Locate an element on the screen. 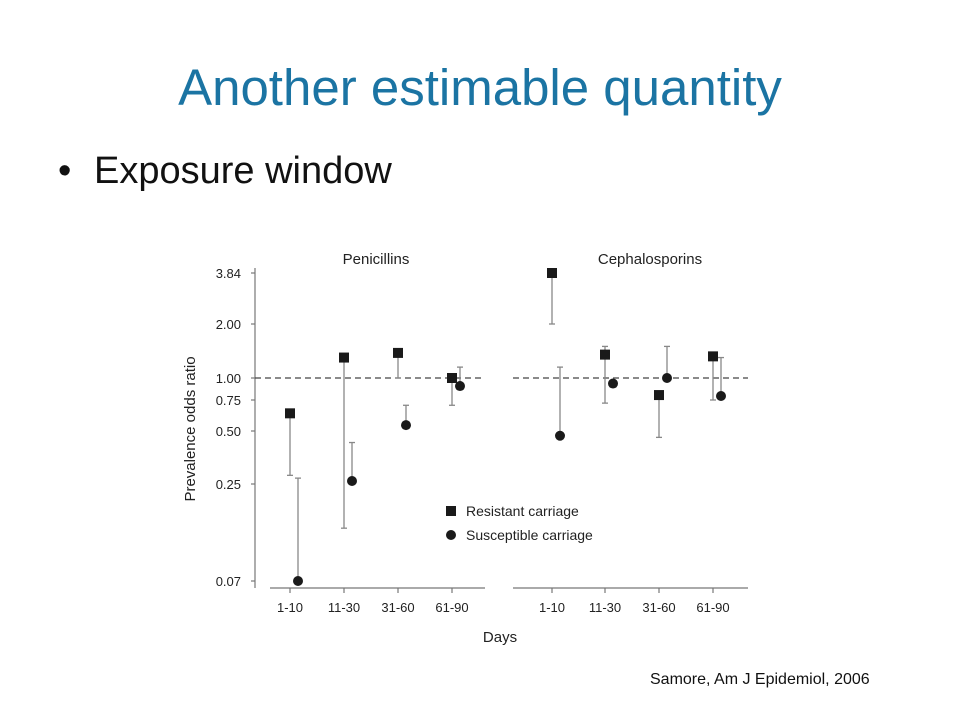 The height and width of the screenshot is (720, 960). y-tick-label: 2.00 is located at coordinates (228, 324).